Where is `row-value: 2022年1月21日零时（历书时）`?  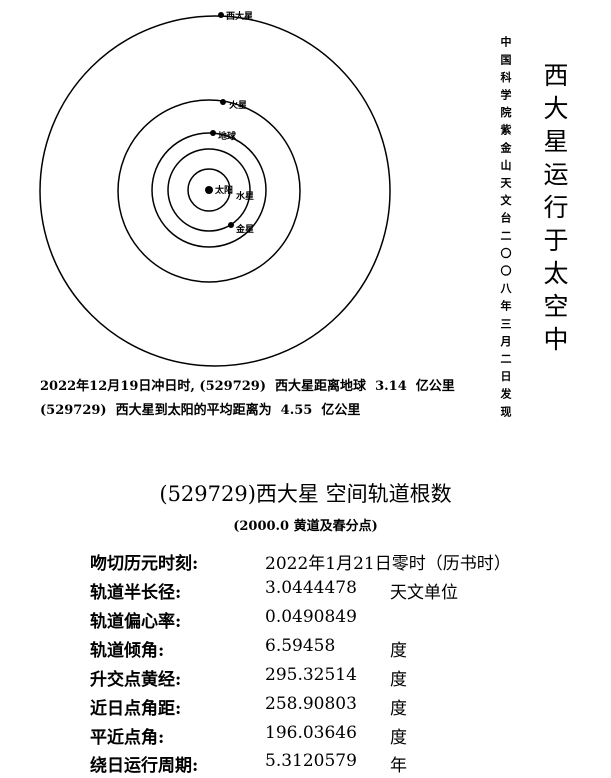
row-value: 2022年1月21日零时（历书时） is located at coordinates (388, 564).